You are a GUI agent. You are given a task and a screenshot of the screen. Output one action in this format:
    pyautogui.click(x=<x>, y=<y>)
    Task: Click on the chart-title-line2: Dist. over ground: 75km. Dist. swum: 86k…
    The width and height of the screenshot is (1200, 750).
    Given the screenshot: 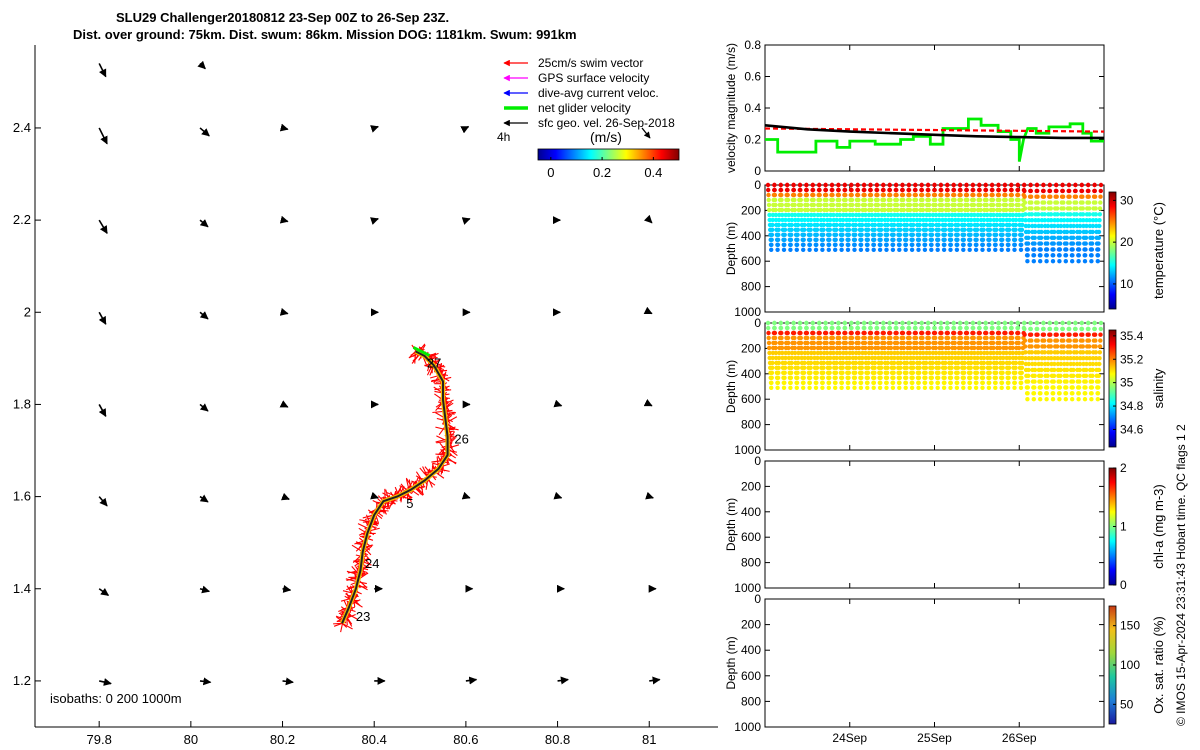 What is the action you would take?
    pyautogui.click(x=325, y=34)
    